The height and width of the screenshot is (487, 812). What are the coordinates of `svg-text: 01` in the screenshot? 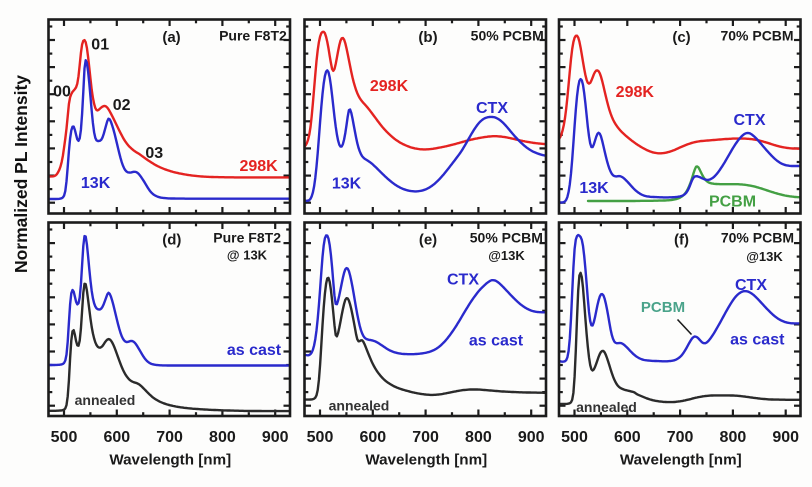 It's located at (100, 45).